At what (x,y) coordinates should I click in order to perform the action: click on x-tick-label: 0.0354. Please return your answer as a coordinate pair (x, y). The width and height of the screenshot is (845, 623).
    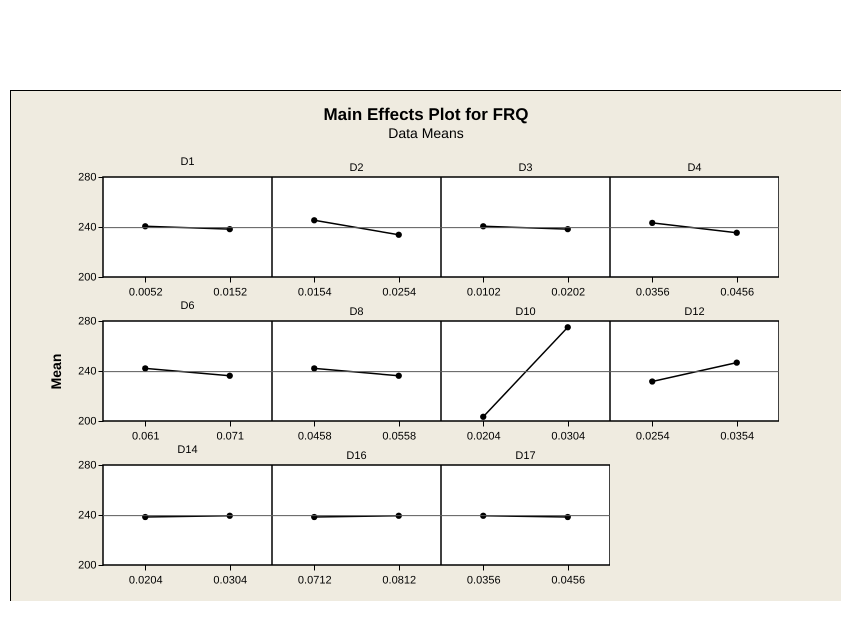
    Looking at the image, I should click on (737, 436).